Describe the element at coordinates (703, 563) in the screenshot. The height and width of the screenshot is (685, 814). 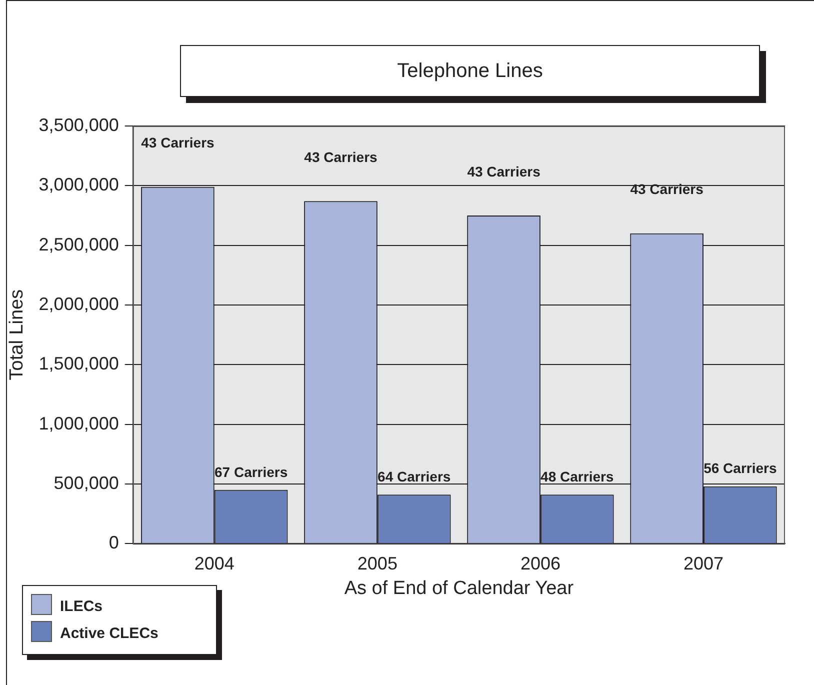
I see `x-tick-label: 2007` at that location.